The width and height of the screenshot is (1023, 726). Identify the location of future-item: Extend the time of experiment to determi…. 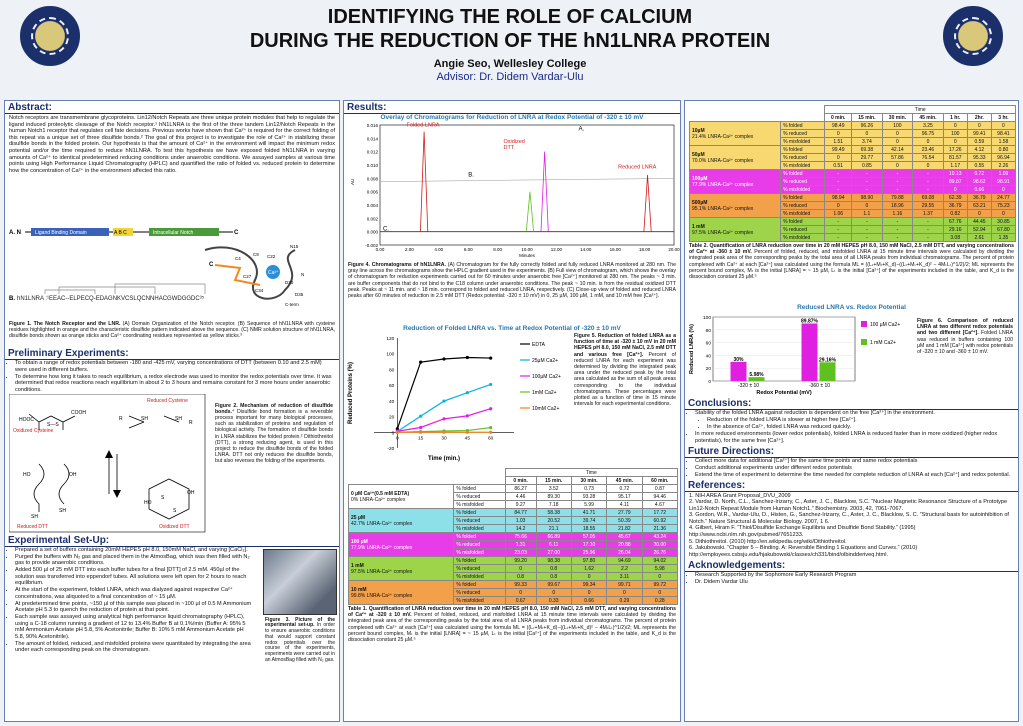
(854, 475).